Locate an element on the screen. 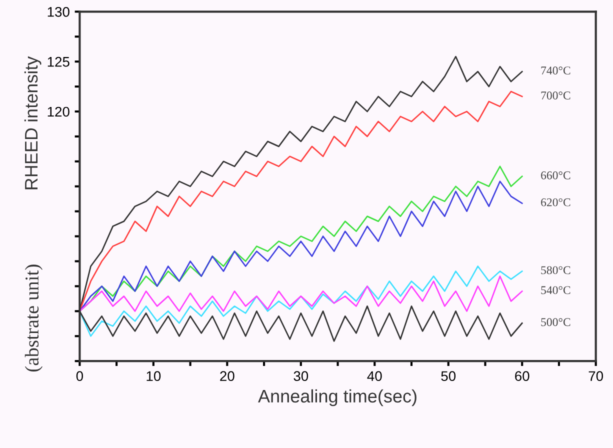  y-tick-label: 125 is located at coordinates (59, 61).